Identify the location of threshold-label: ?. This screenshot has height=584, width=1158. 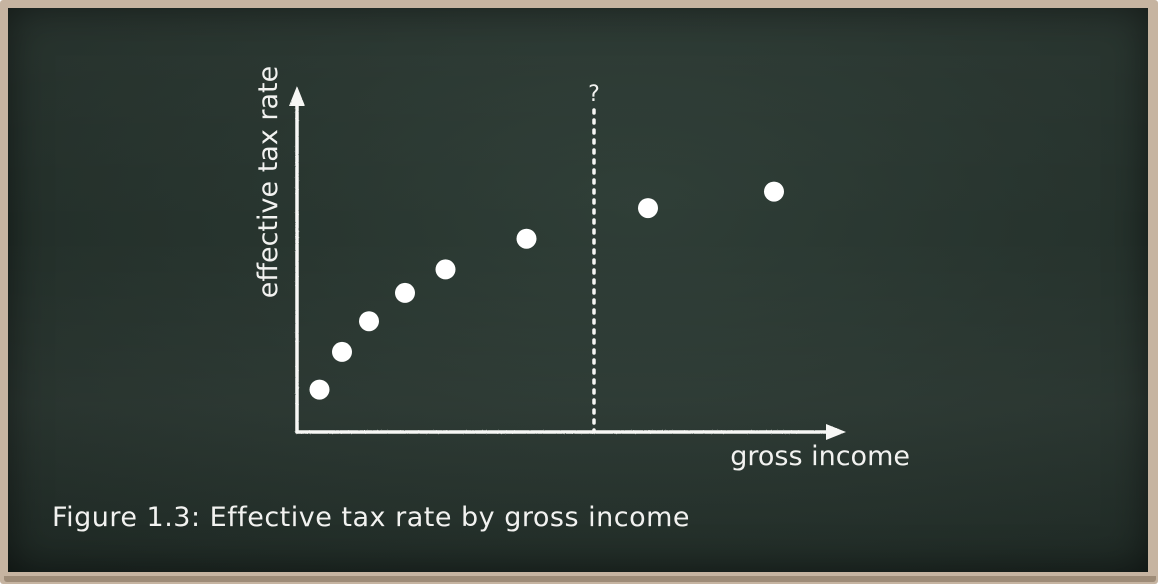
(594, 94).